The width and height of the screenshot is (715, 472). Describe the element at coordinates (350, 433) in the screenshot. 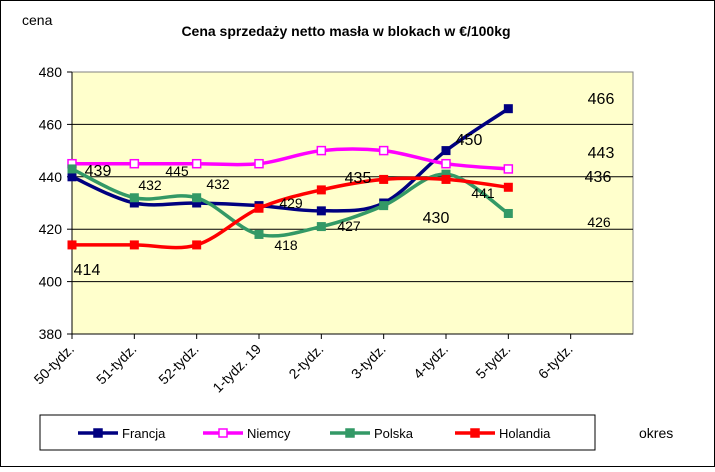

I see `legend-marker-polska` at that location.